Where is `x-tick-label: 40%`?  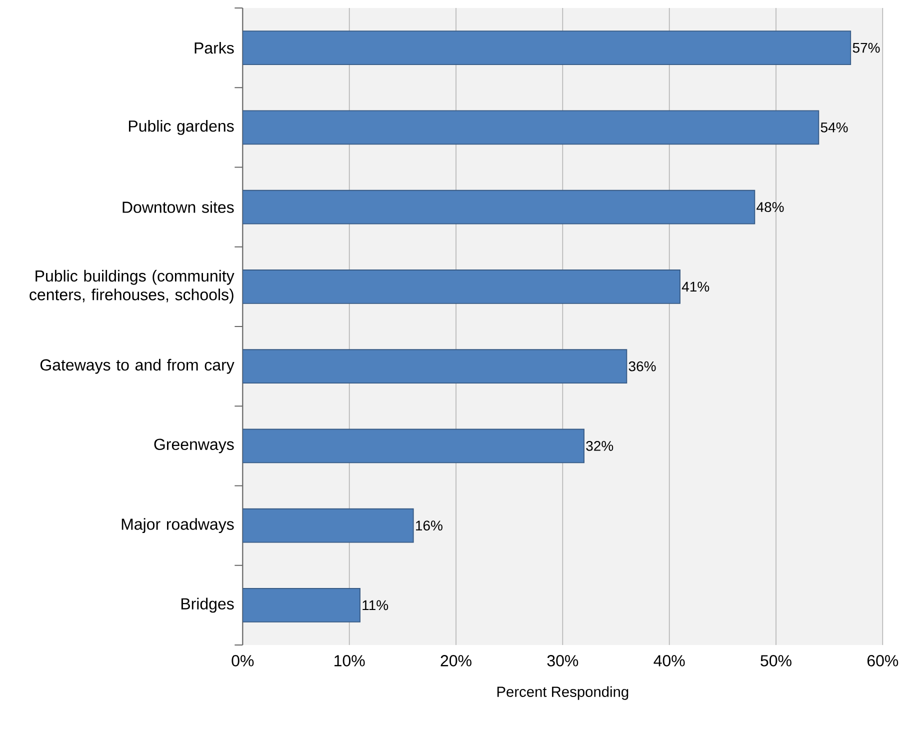 x-tick-label: 40% is located at coordinates (669, 660).